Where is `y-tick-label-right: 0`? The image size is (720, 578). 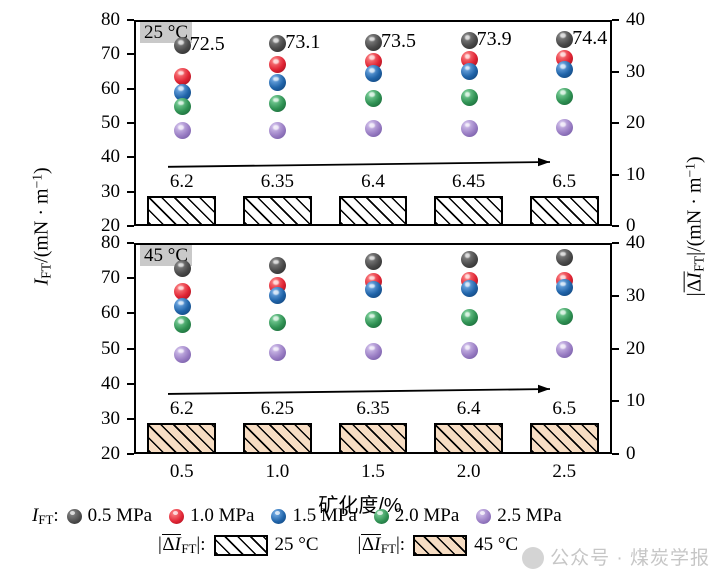
y-tick-label-right: 0 is located at coordinates (631, 225).